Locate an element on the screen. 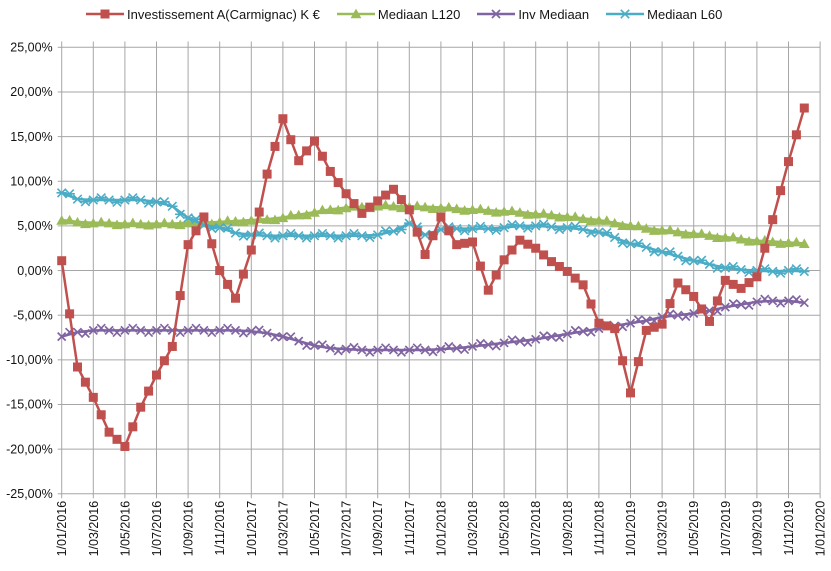  x-tick-label: 1/09/2019 is located at coordinates (757, 529).